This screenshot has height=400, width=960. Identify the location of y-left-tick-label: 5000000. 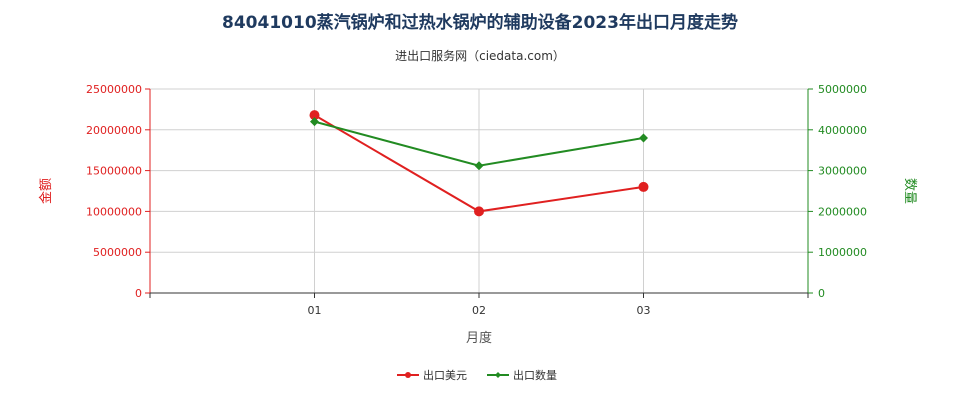
(117, 252).